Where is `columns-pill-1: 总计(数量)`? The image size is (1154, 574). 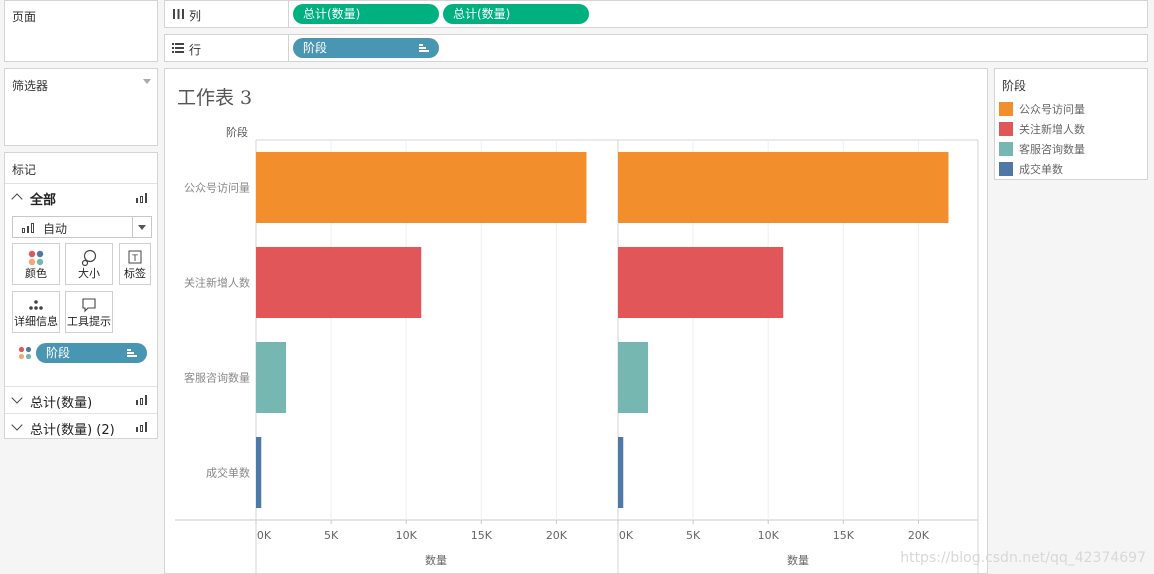 columns-pill-1: 总计(数量) is located at coordinates (366, 14).